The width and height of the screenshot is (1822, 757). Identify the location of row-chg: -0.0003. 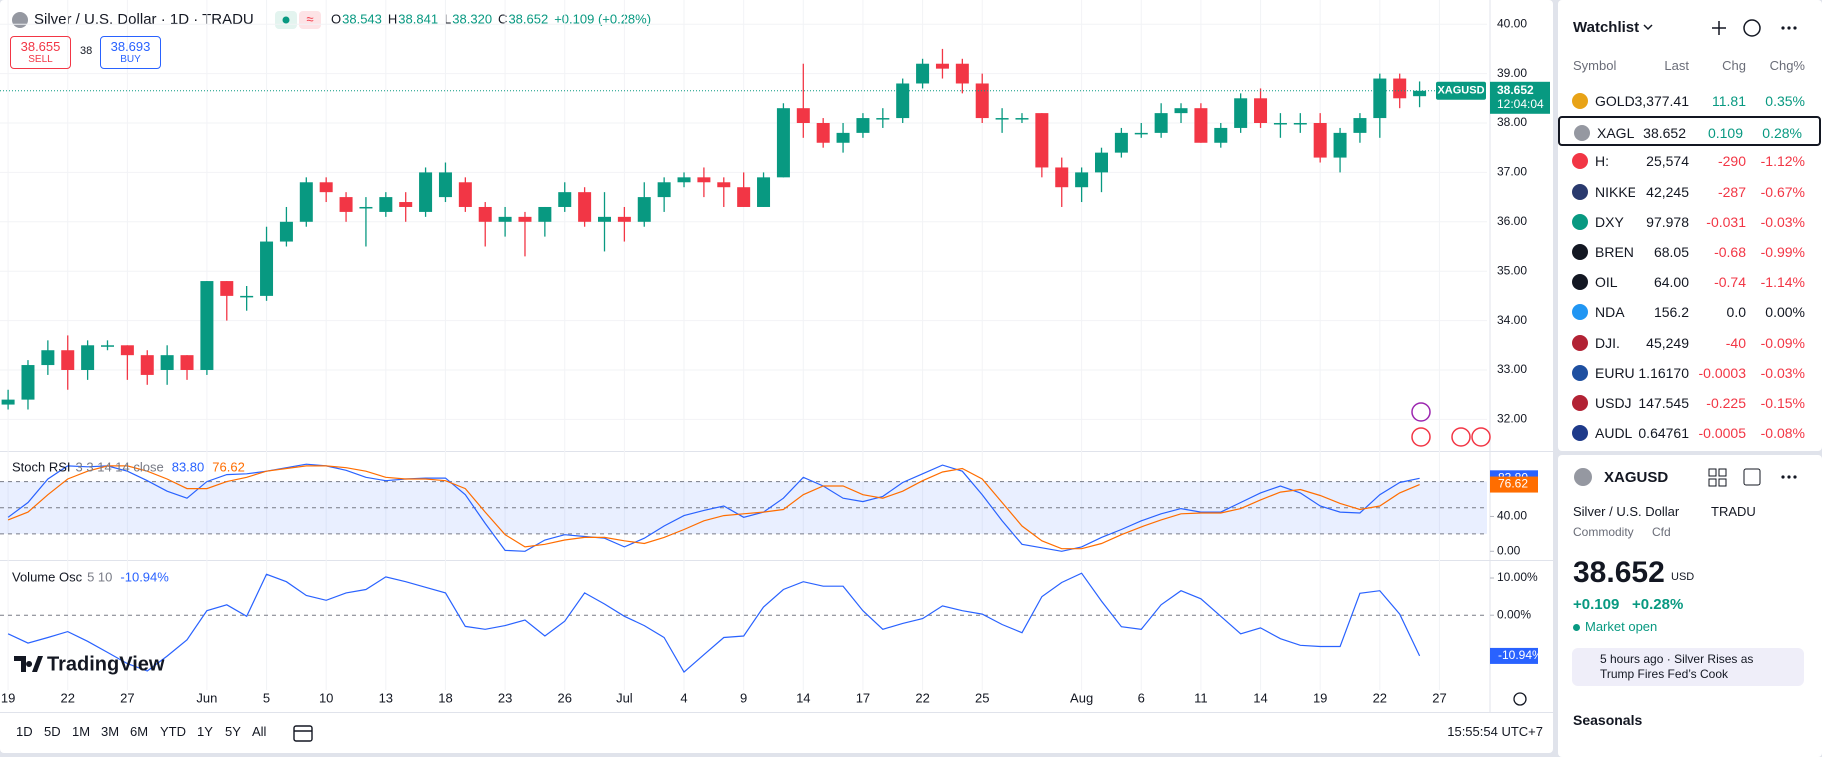
(1722, 372).